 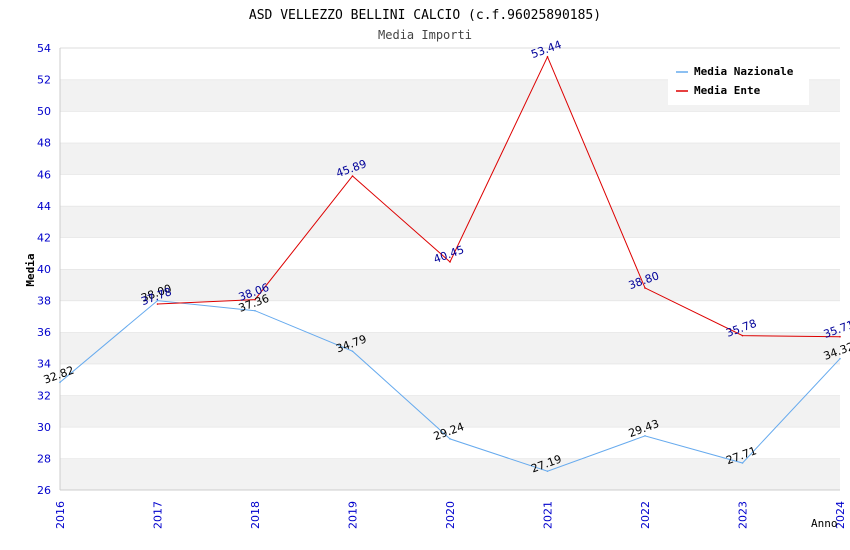 I want to click on chart-subtitle: Media Importi, so click(x=425, y=35).